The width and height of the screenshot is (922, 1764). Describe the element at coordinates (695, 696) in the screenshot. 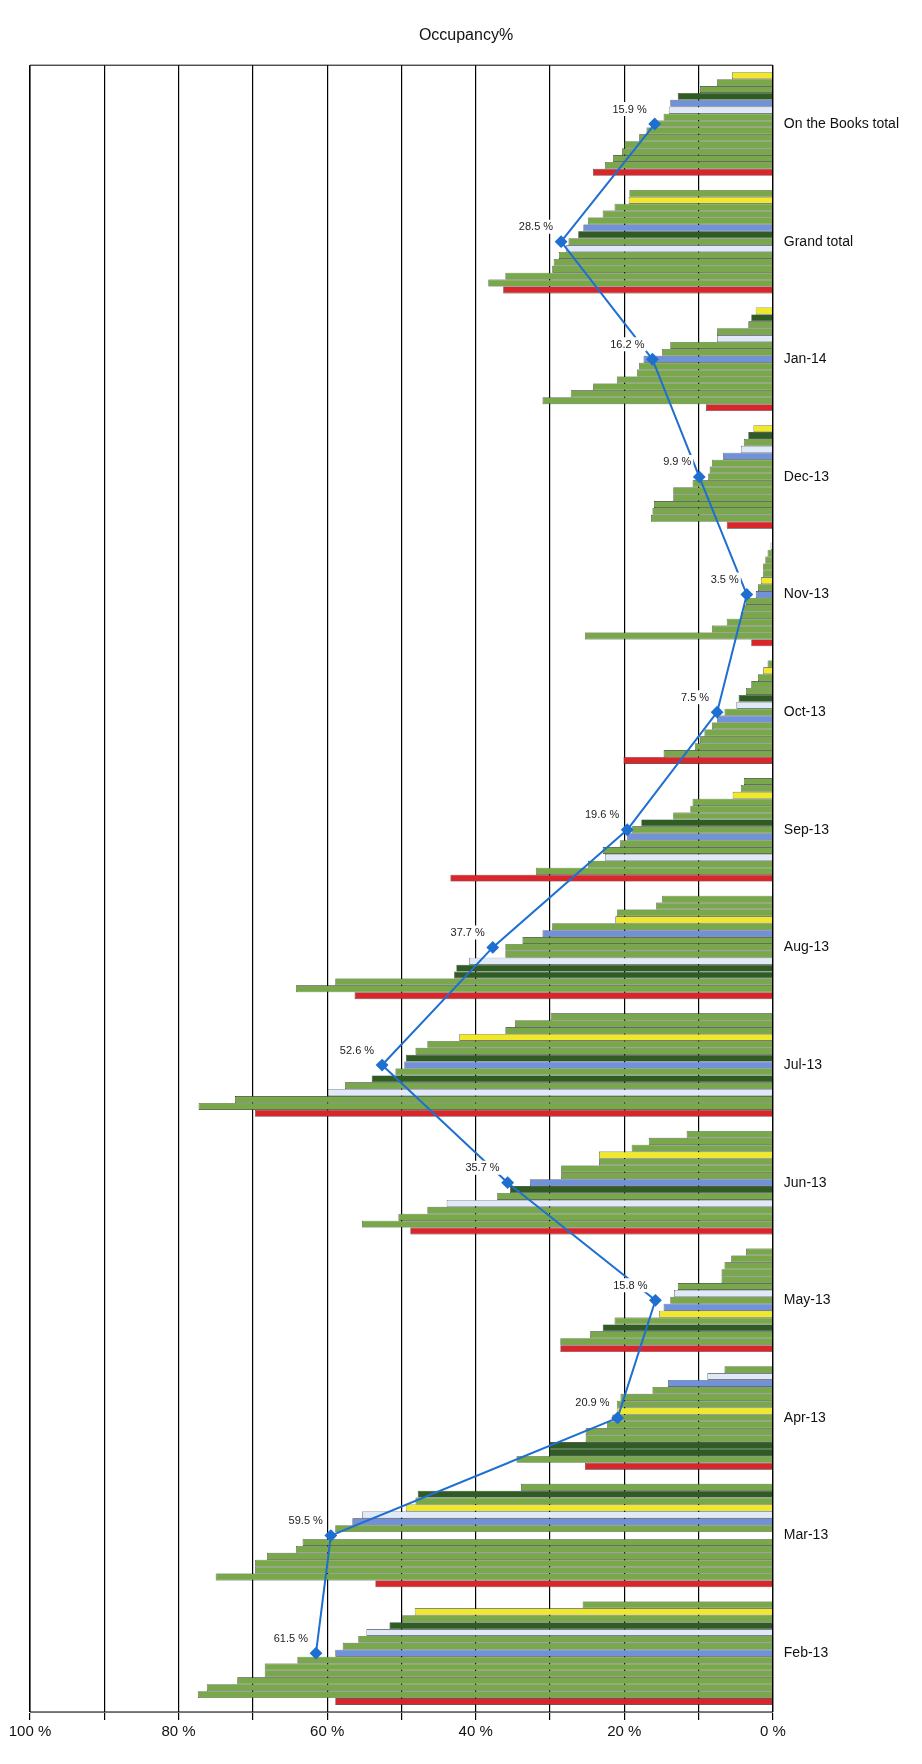

I see `data-label: 7.5 %` at that location.